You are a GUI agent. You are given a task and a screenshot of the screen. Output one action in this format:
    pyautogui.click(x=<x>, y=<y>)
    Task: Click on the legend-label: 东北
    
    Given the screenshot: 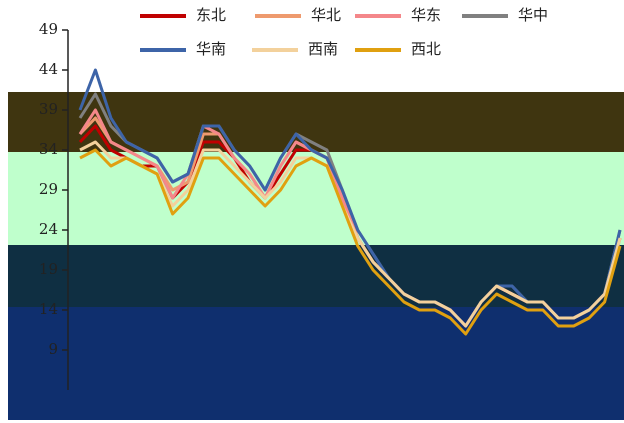 What is the action you would take?
    pyautogui.click(x=211, y=15)
    